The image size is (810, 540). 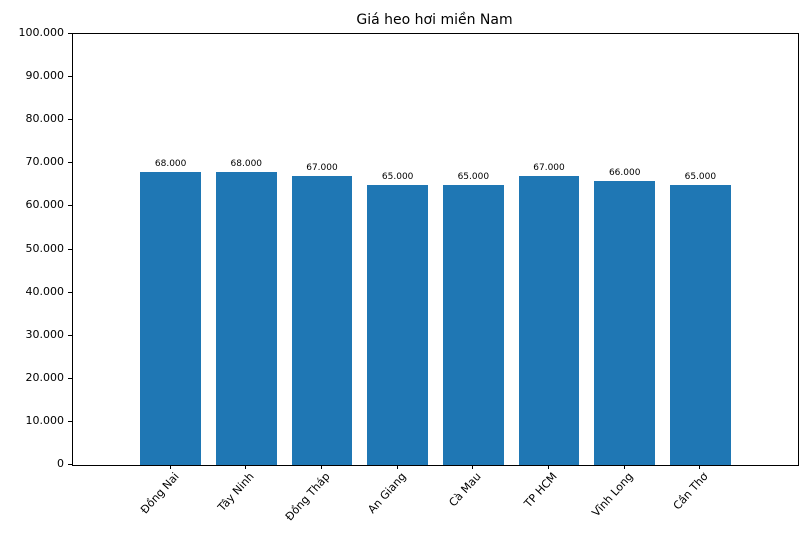 What do you see at coordinates (45, 248) in the screenshot?
I see `y-tick-label: 50.000` at bounding box center [45, 248].